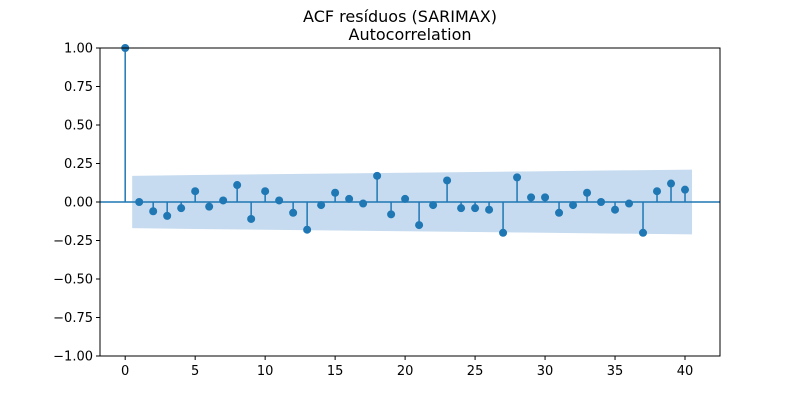  What do you see at coordinates (125, 371) in the screenshot?
I see `x-tick-label: 0` at bounding box center [125, 371].